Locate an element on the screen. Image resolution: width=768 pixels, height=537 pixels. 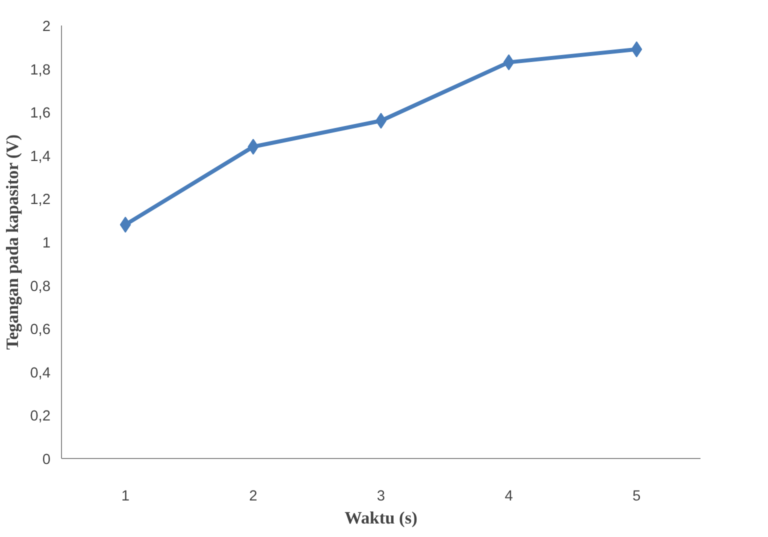
y-tick-label: 1,8 is located at coordinates (40, 70).